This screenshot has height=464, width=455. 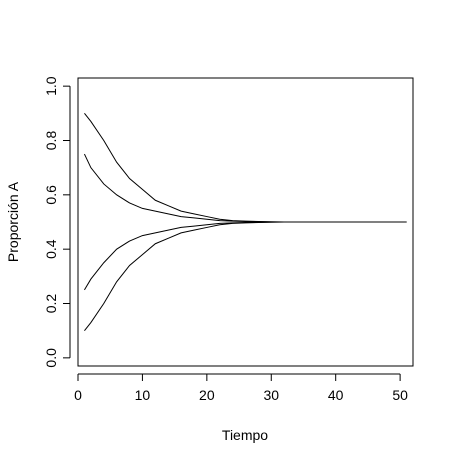 What do you see at coordinates (241, 388) in the screenshot?
I see `x-axis: 0 10 20 30 40 50` at bounding box center [241, 388].